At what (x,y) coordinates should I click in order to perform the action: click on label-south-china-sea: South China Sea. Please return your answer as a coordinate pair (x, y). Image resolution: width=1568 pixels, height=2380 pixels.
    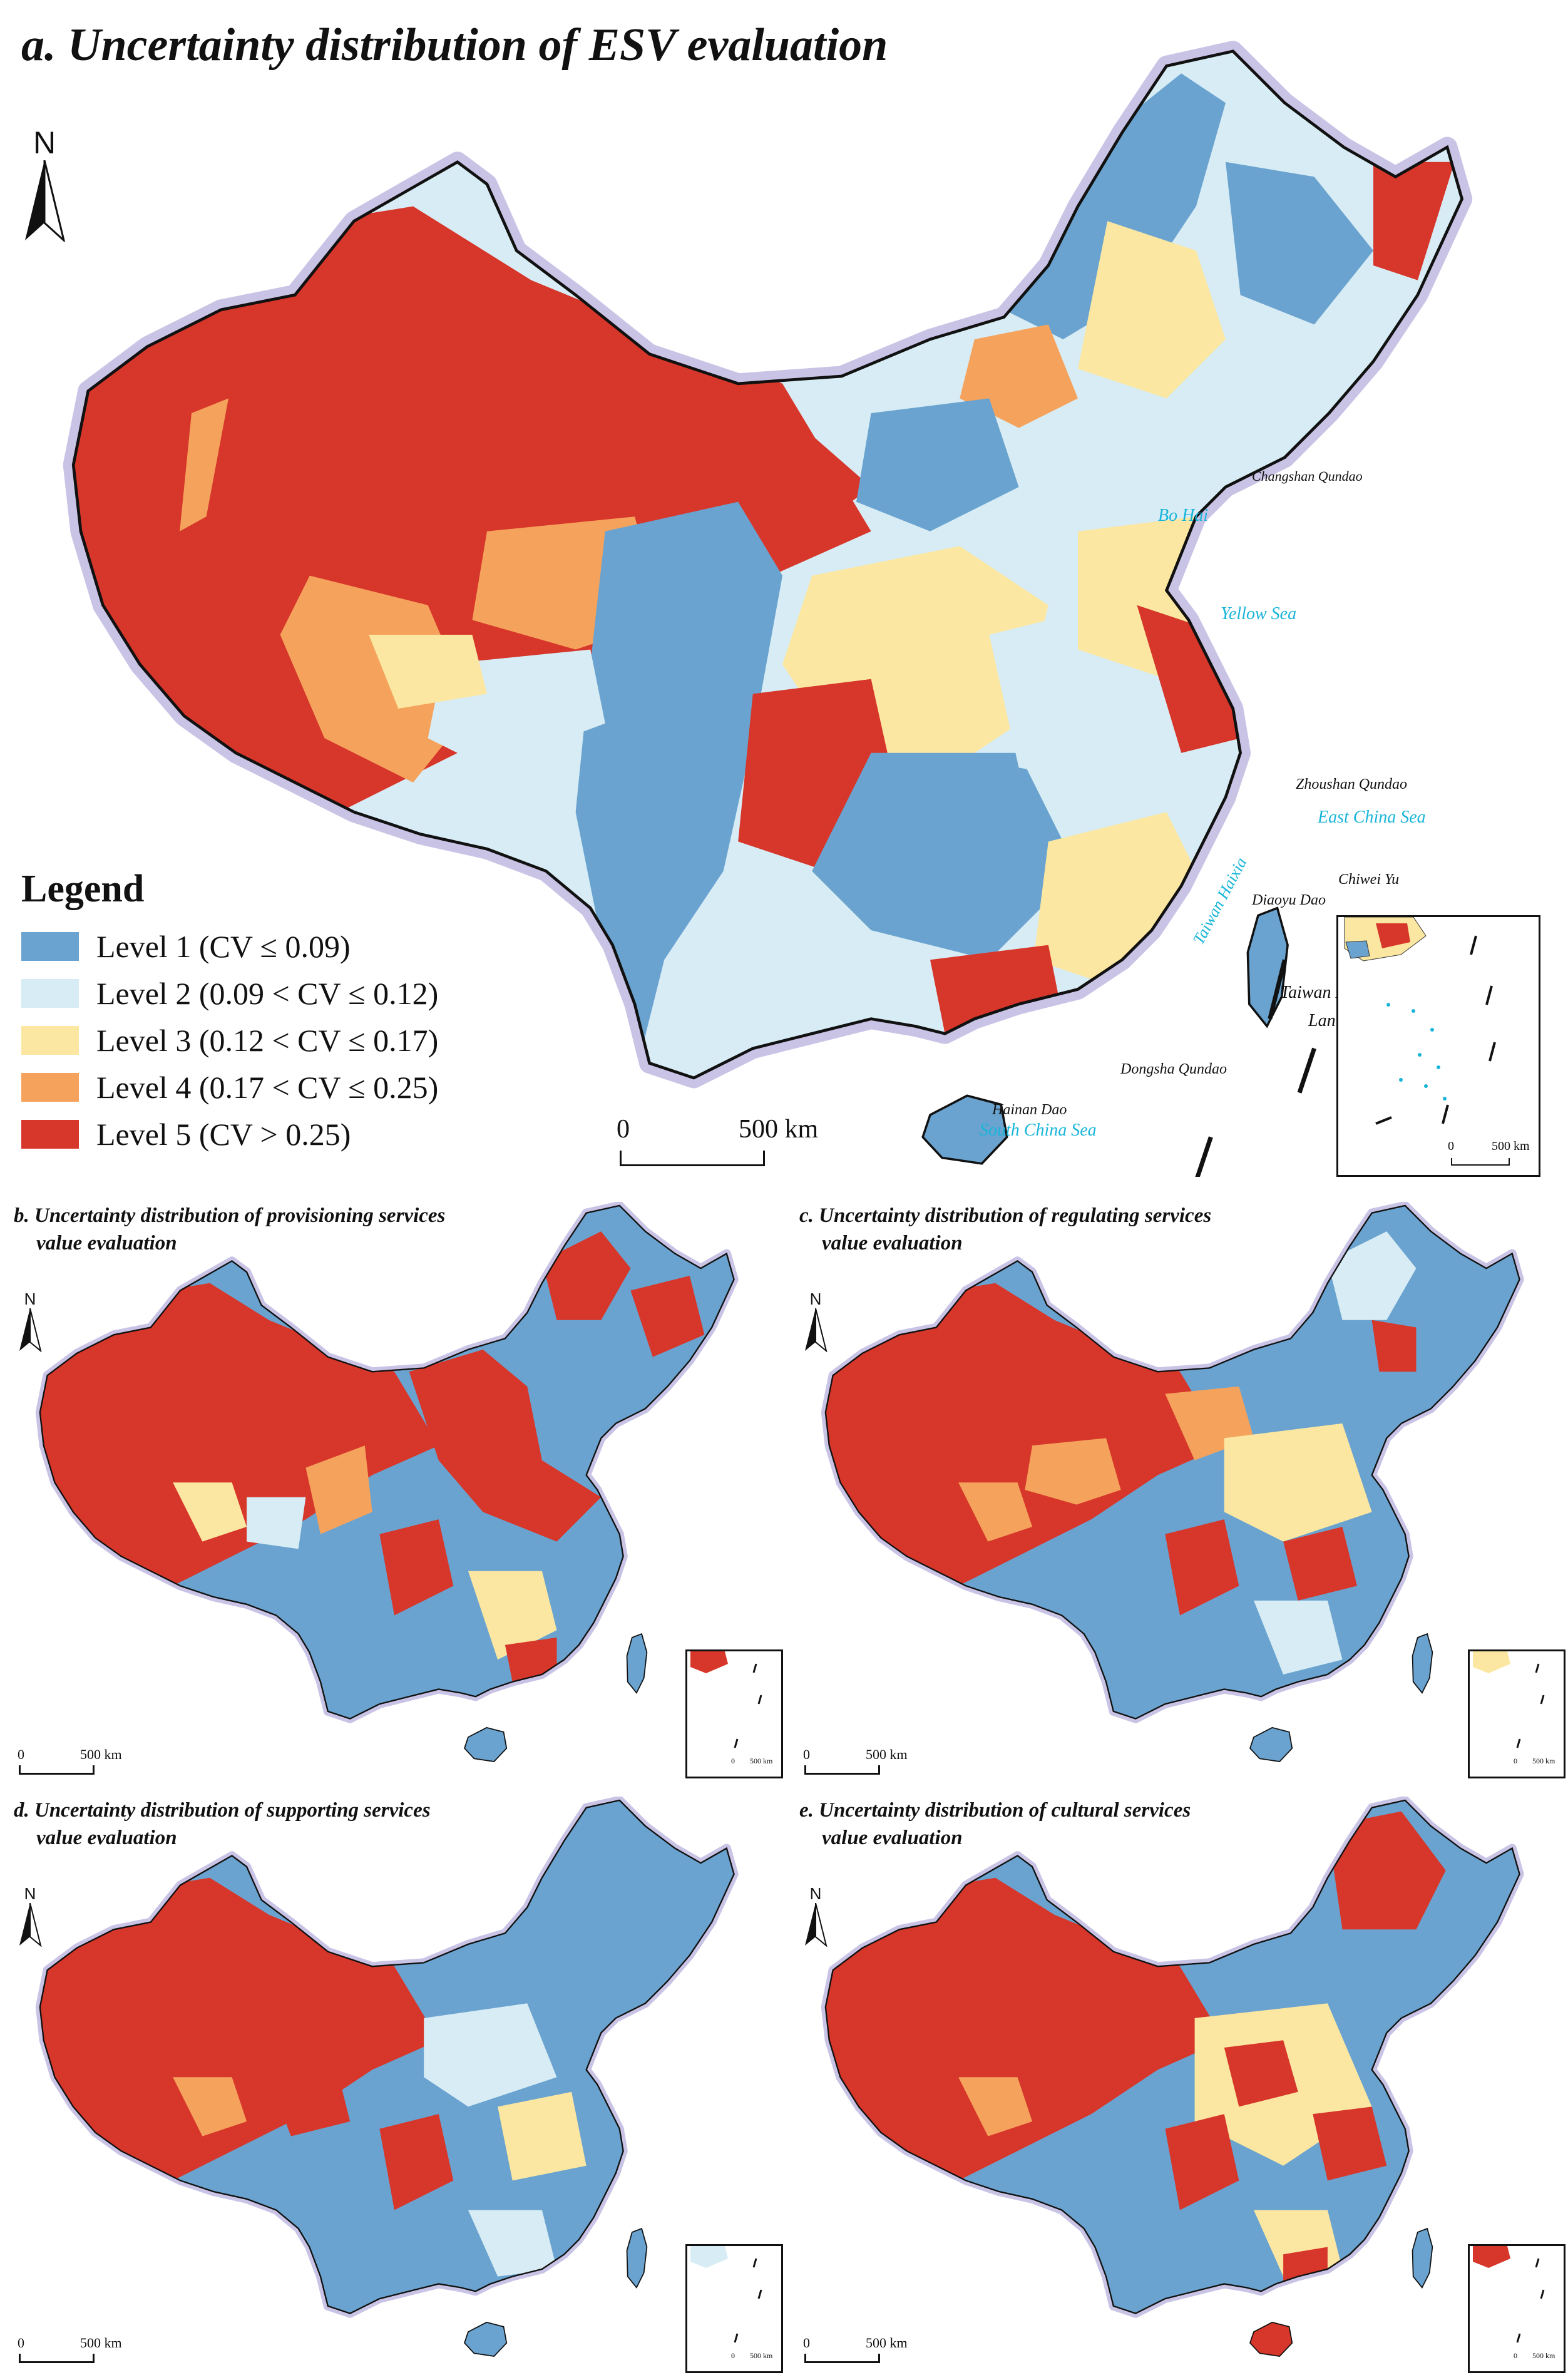
    Looking at the image, I should click on (1038, 1130).